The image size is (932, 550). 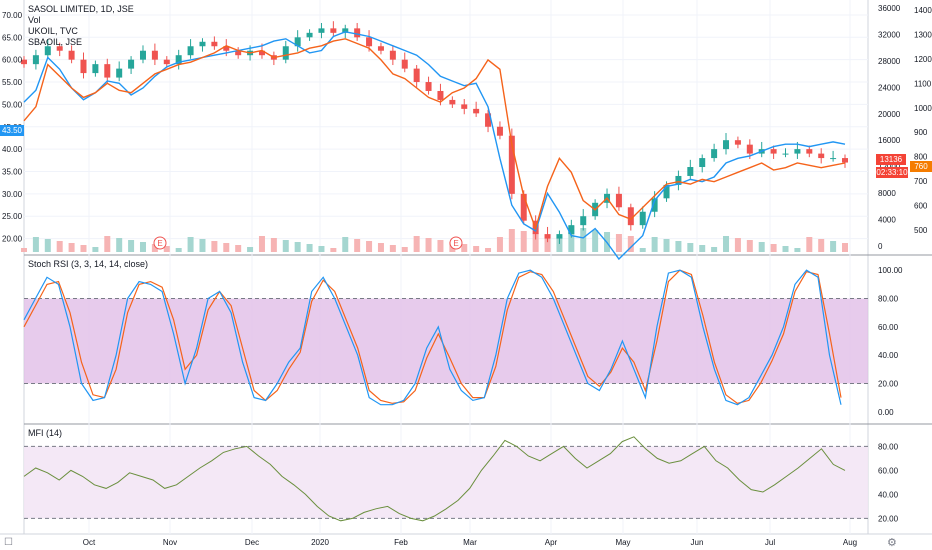 What do you see at coordinates (697, 542) in the screenshot?
I see `x-tick-label: Jun` at bounding box center [697, 542].